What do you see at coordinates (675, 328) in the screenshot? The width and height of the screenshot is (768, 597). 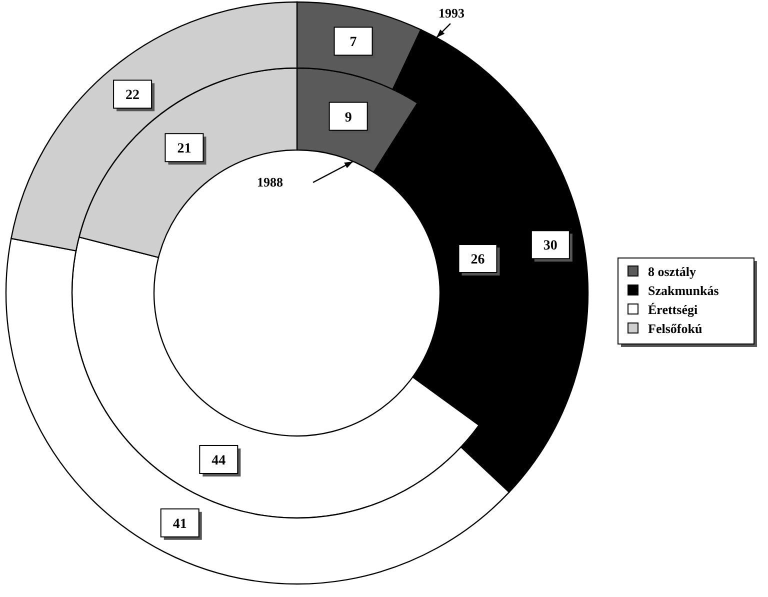 I see `legend-label: Felsőfokú` at bounding box center [675, 328].